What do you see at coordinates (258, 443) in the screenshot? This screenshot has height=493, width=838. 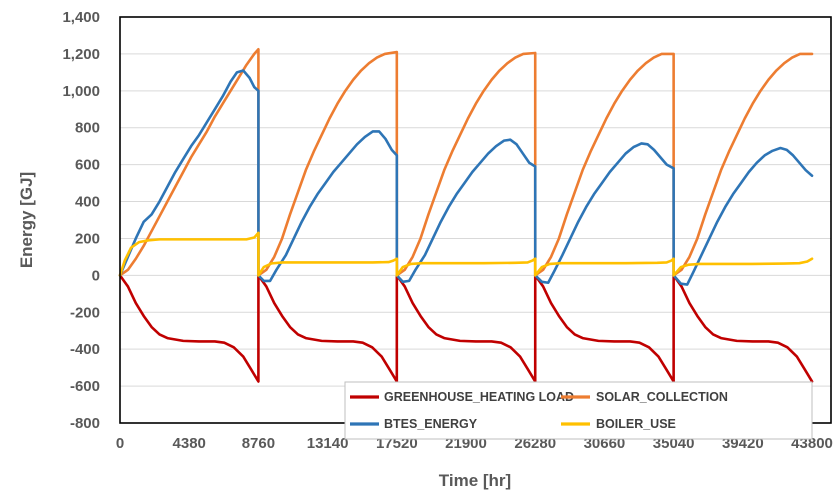 I see `x-tick-label: 8760` at bounding box center [258, 443].